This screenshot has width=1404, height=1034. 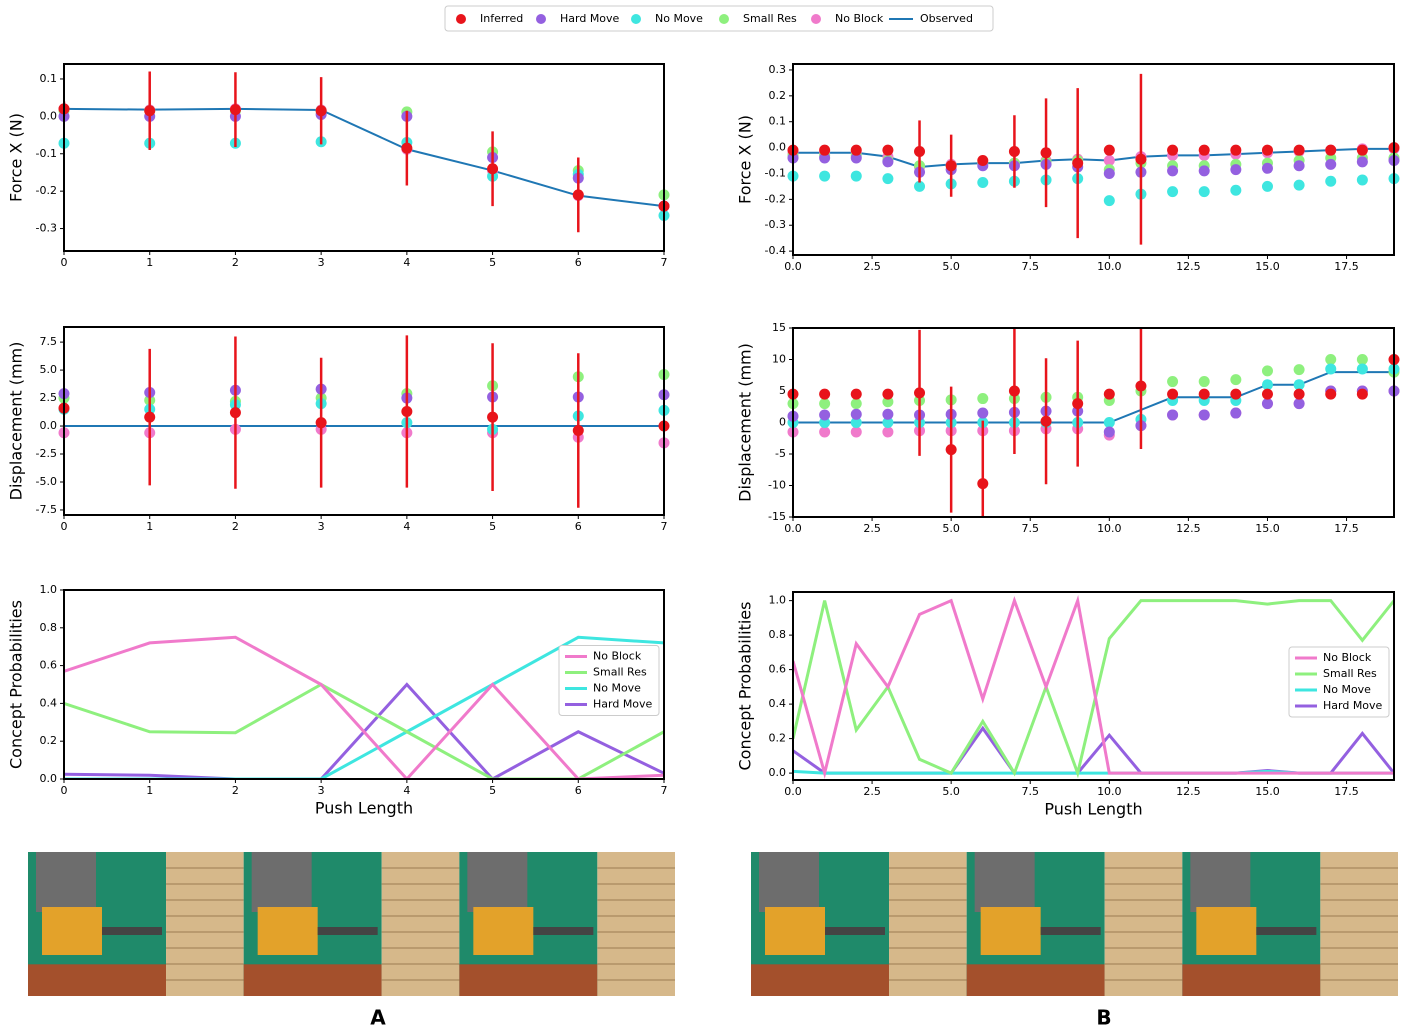 I want to click on legend-label: No Block, so click(x=859, y=18).